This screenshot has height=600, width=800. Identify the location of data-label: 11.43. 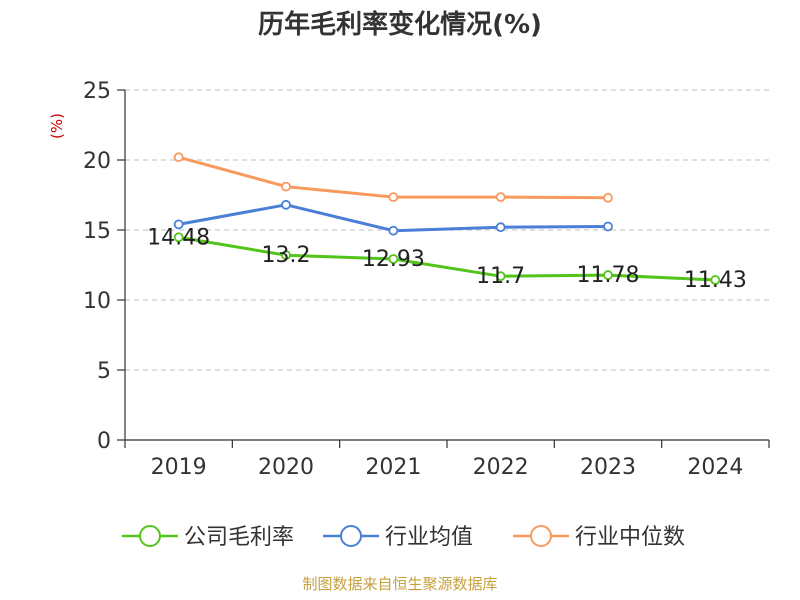
(715, 280).